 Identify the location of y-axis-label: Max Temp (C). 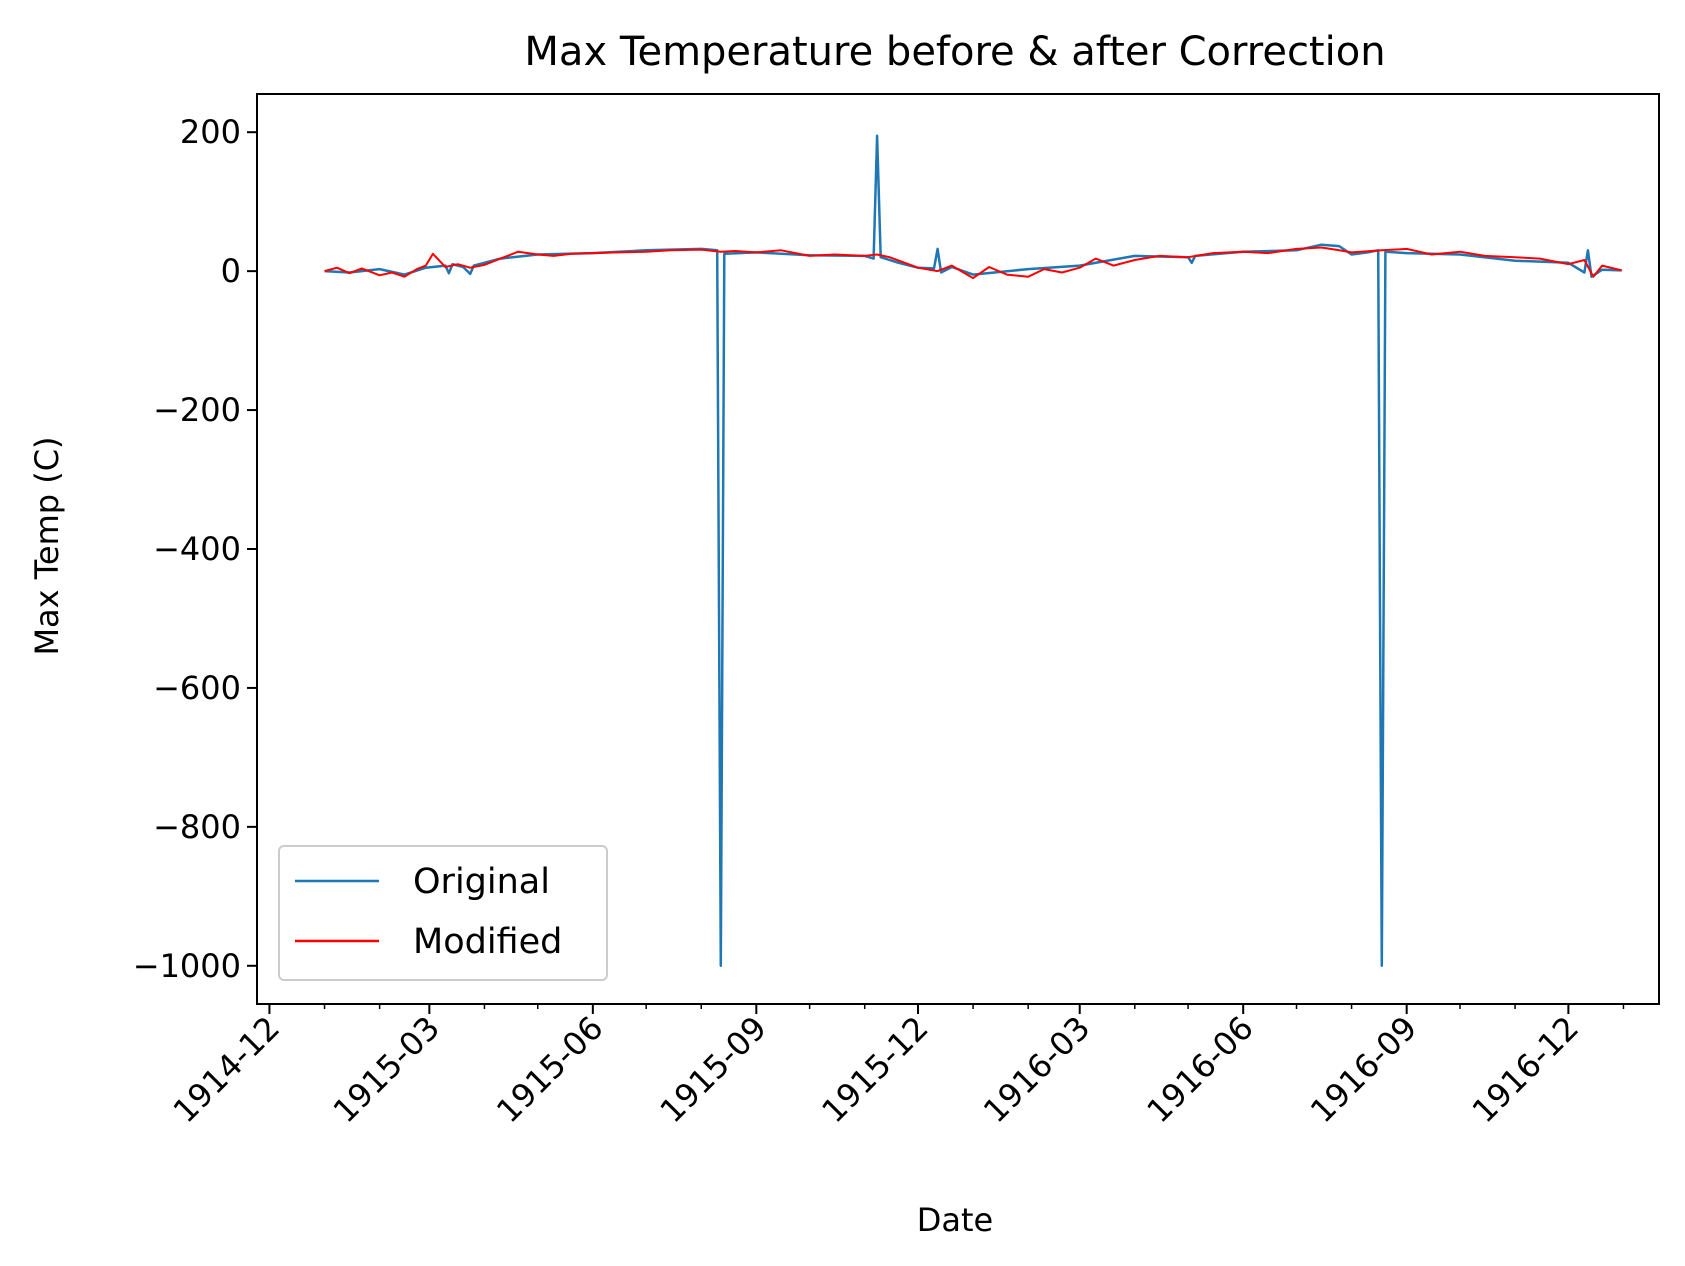
(47, 545).